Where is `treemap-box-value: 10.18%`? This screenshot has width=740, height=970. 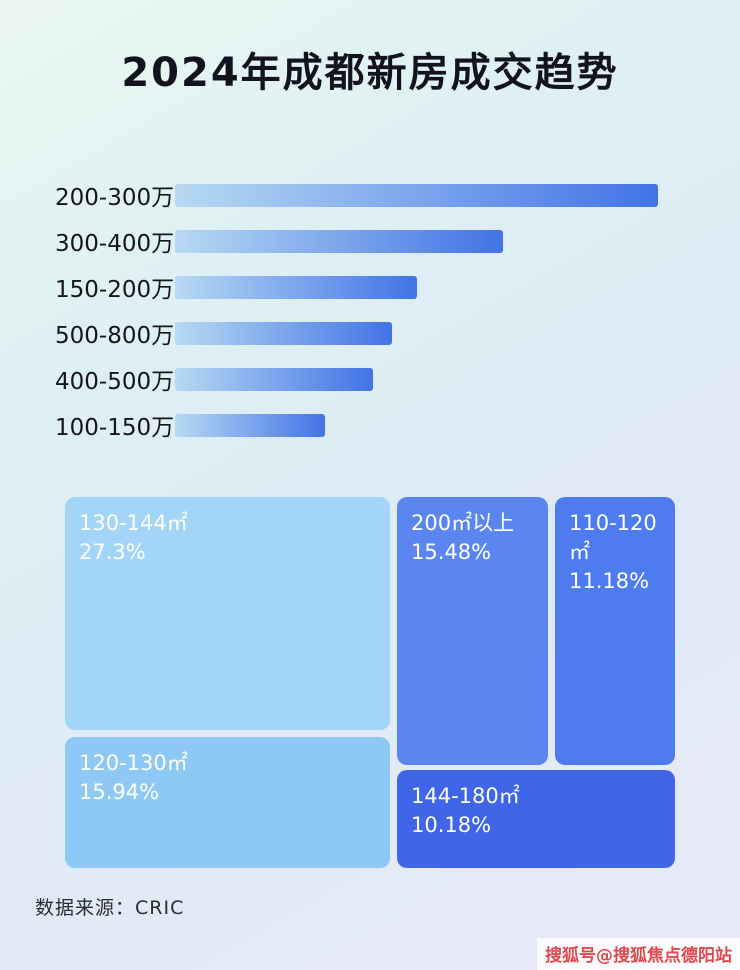 treemap-box-value: 10.18% is located at coordinates (451, 824).